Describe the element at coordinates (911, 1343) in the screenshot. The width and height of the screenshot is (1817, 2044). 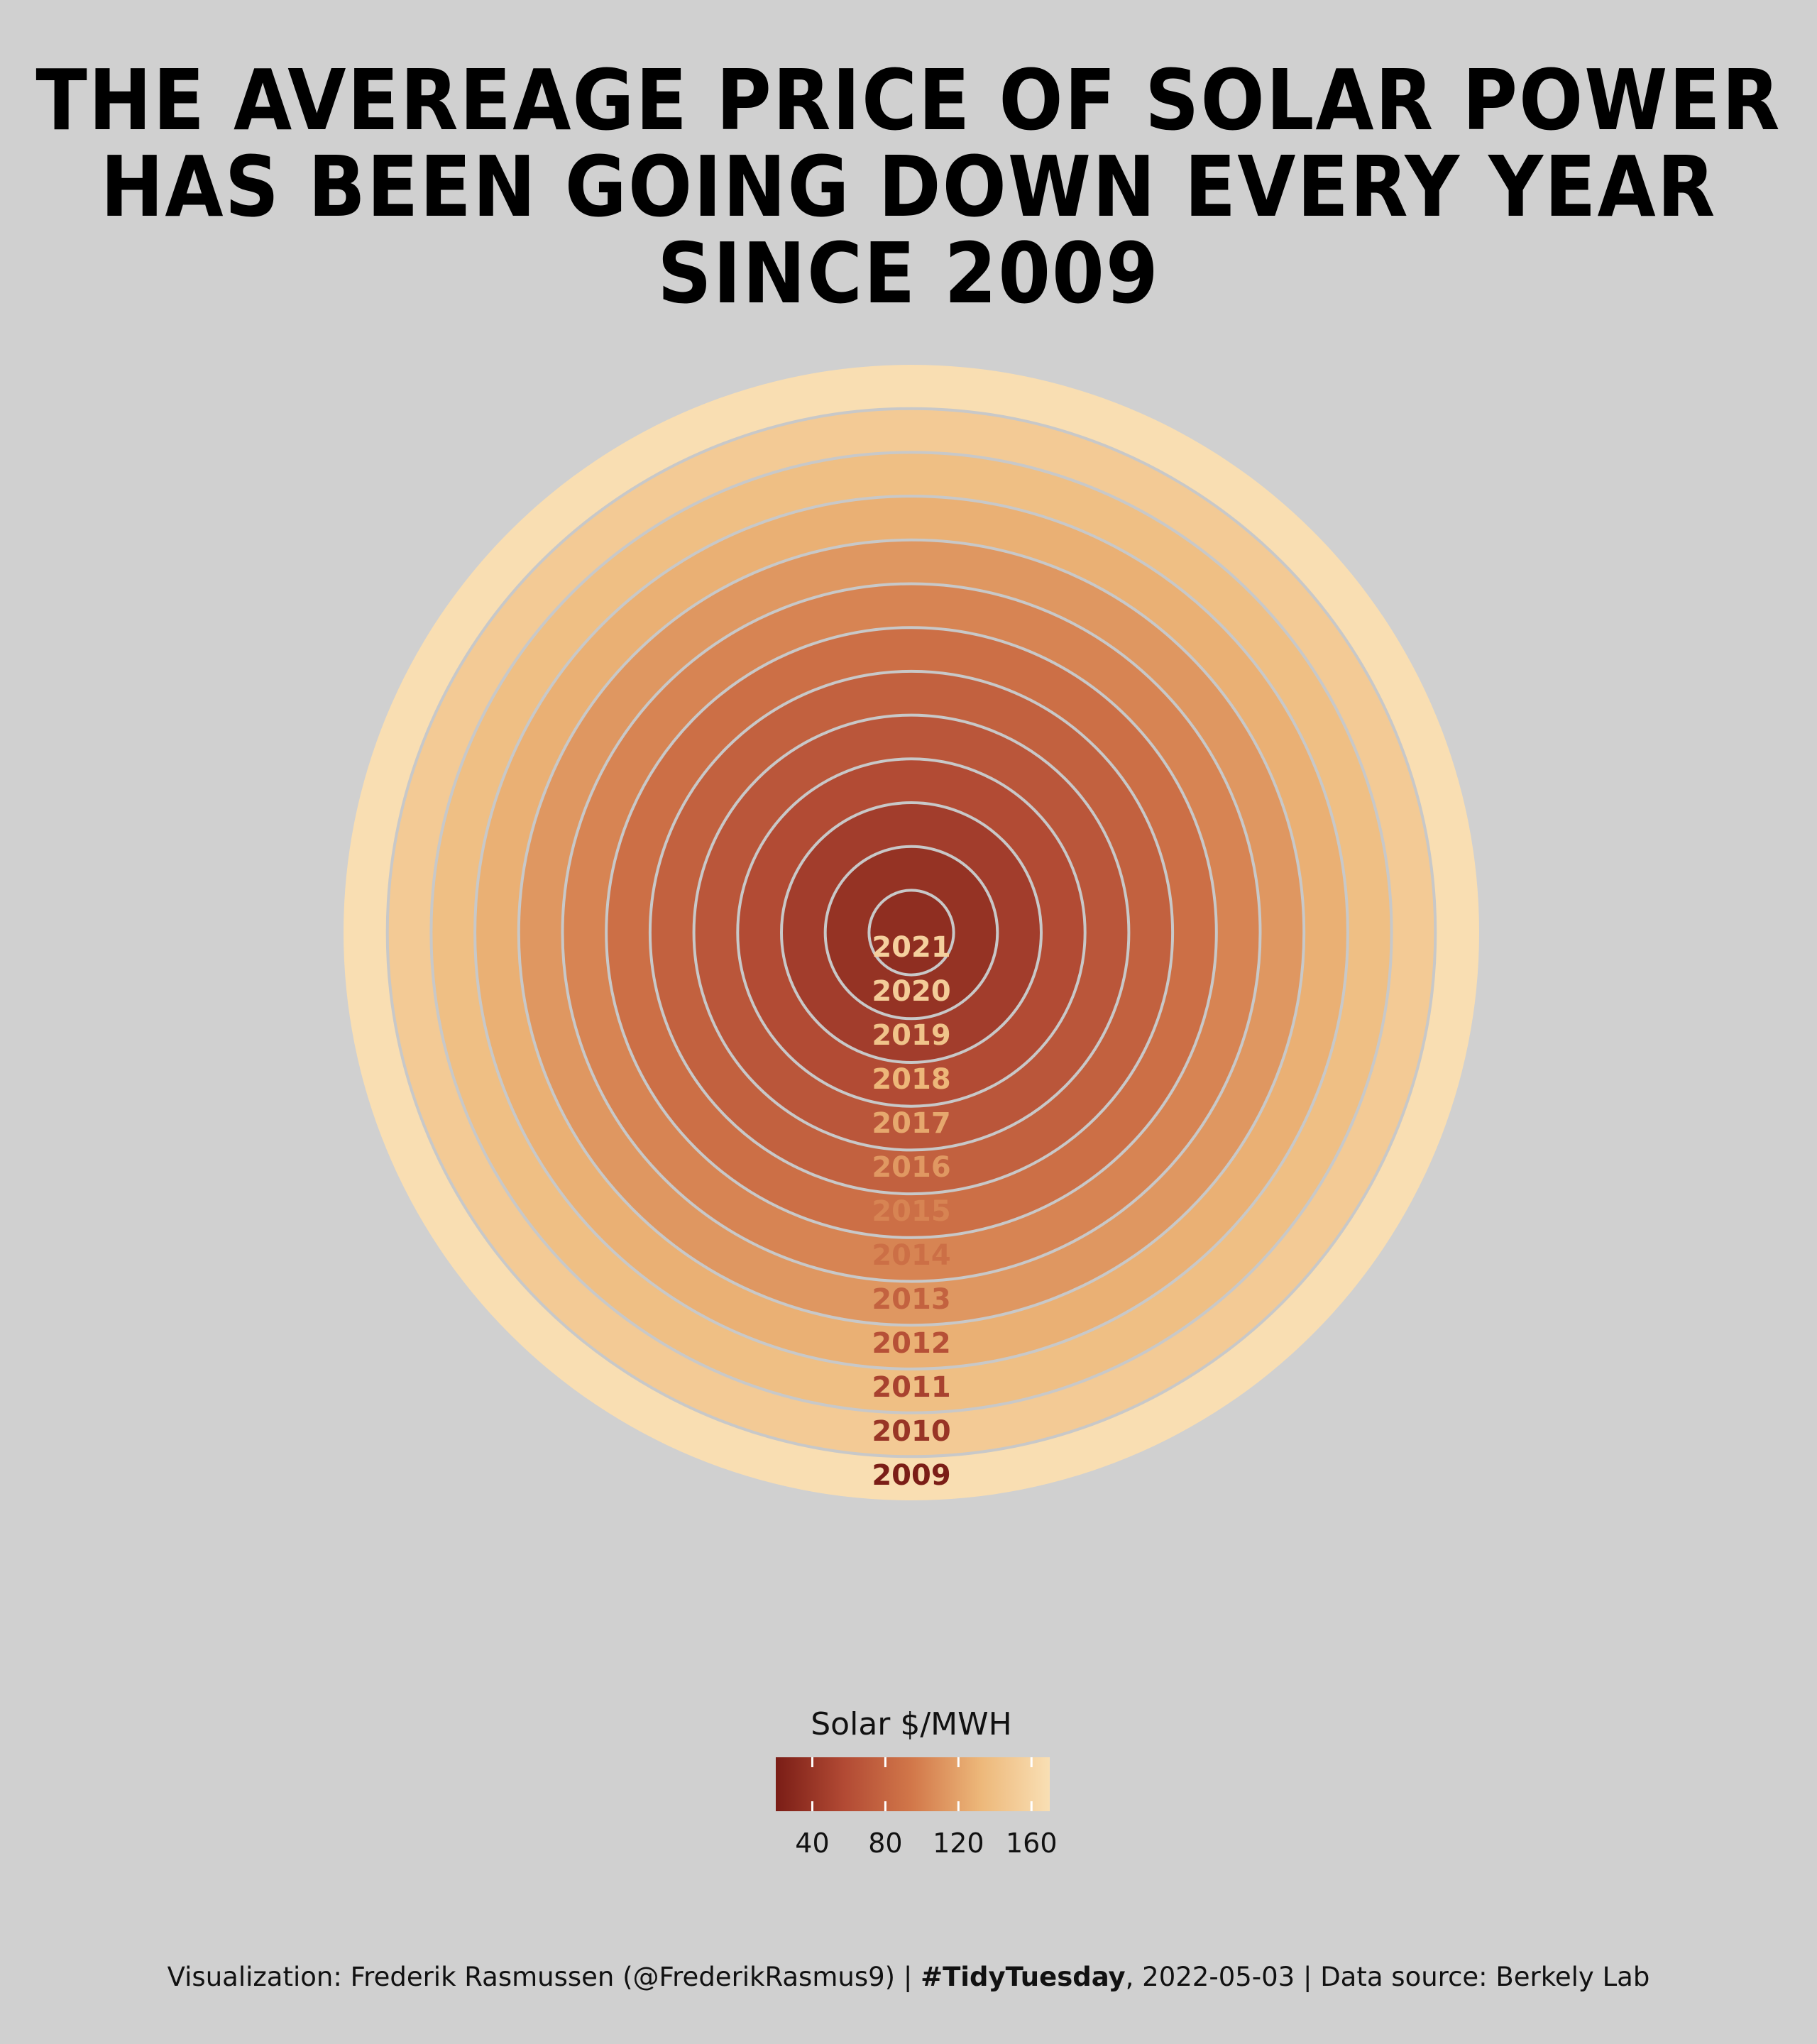
I see `year-label-2012: 2012` at that location.